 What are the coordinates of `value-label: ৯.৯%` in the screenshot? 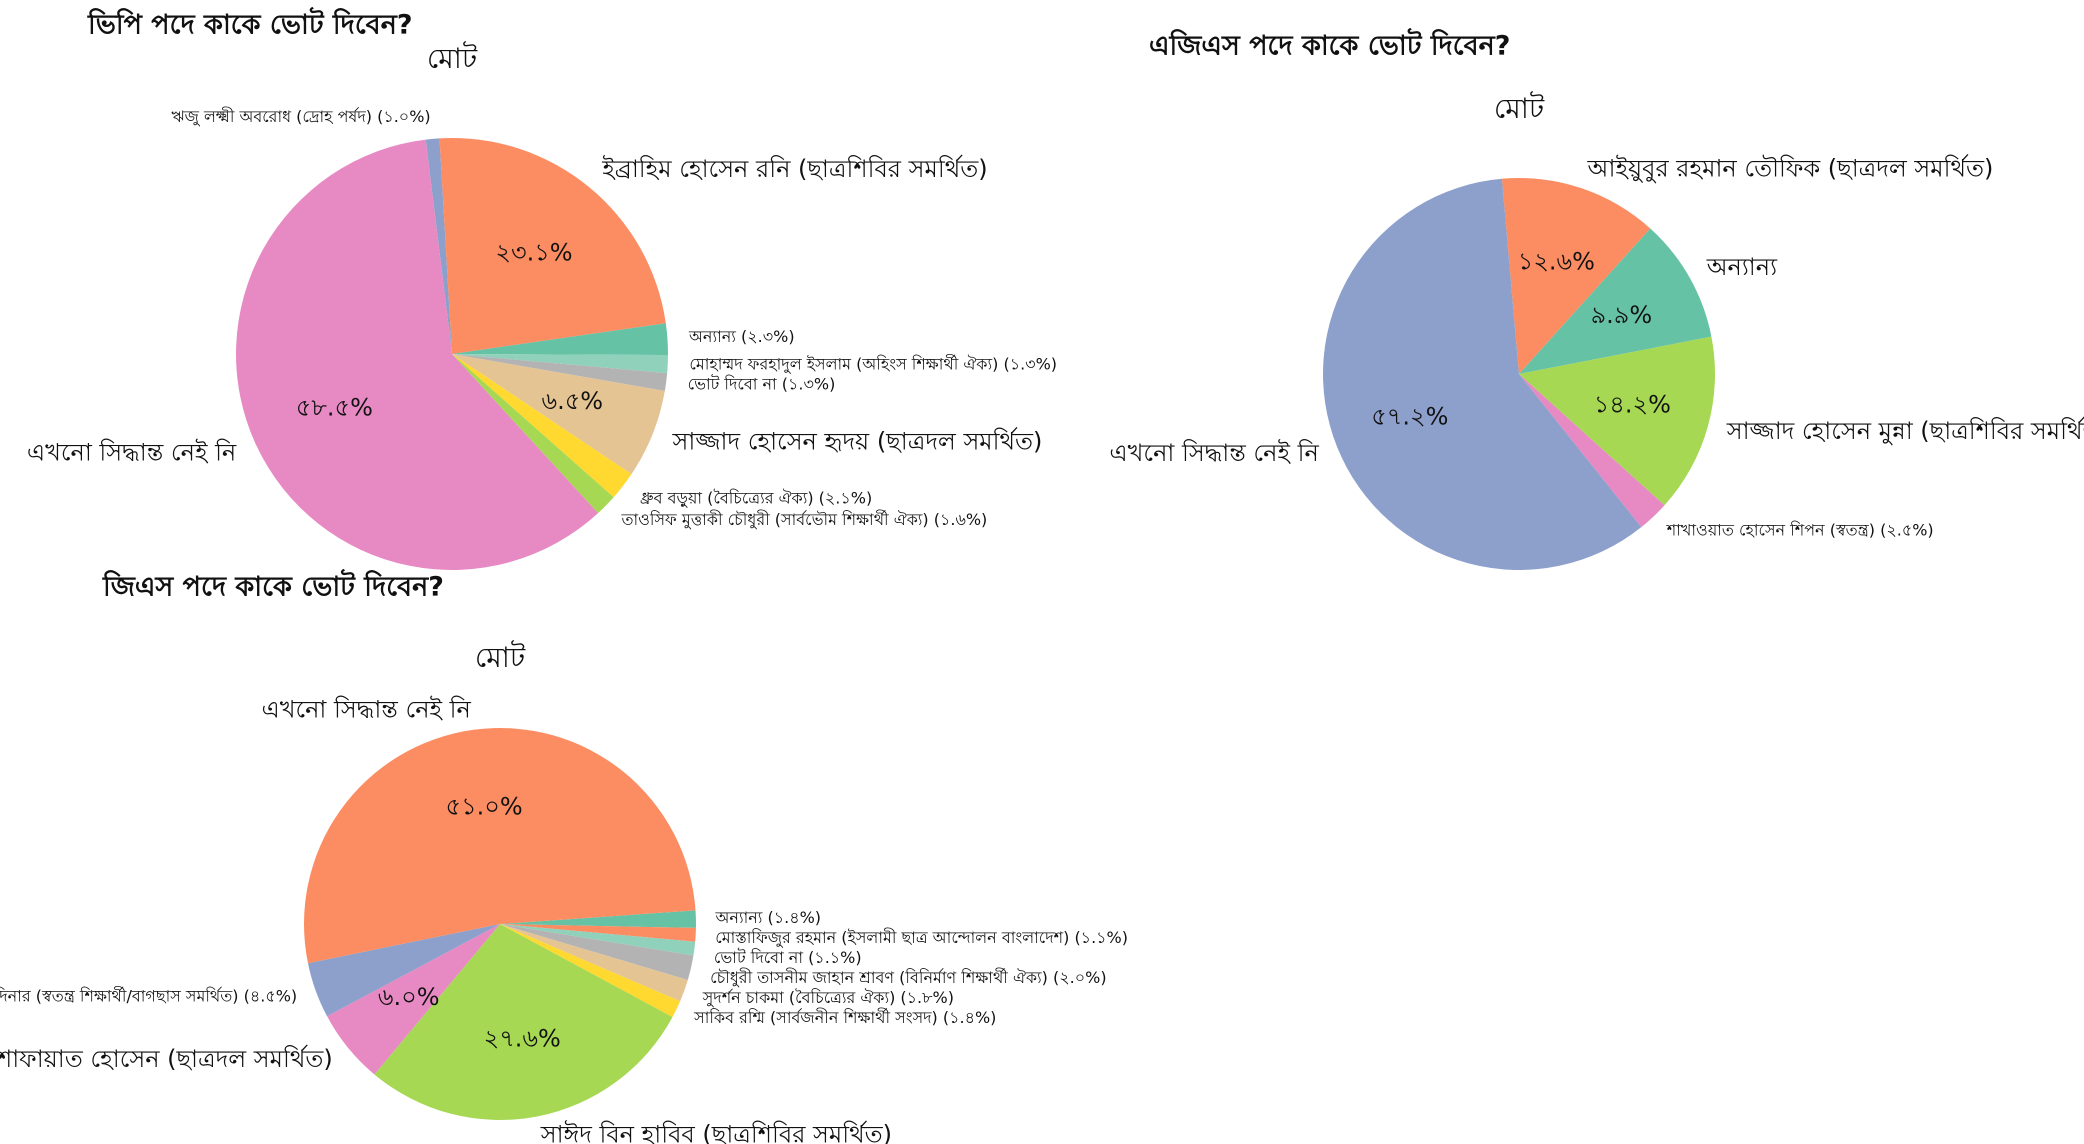 It's located at (1622, 315).